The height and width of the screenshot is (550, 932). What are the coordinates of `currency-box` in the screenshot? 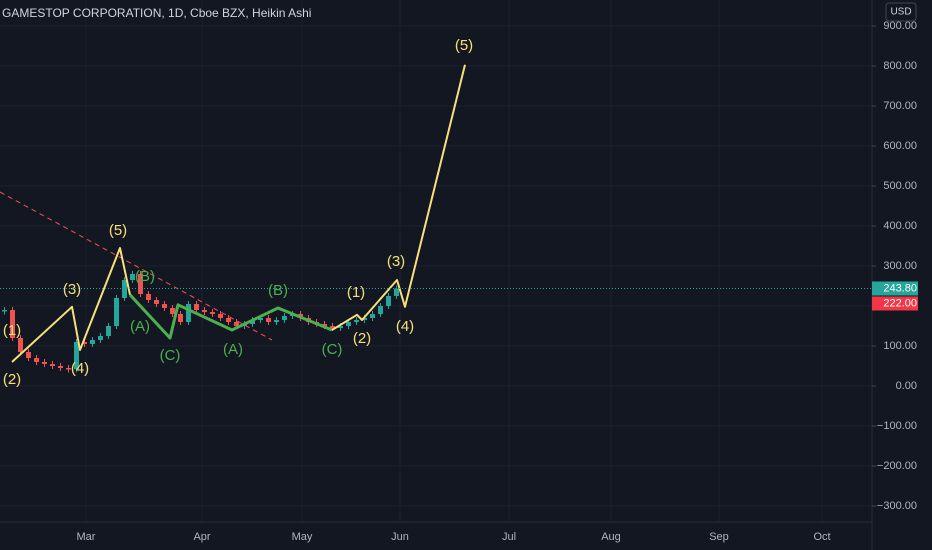 It's located at (901, 12).